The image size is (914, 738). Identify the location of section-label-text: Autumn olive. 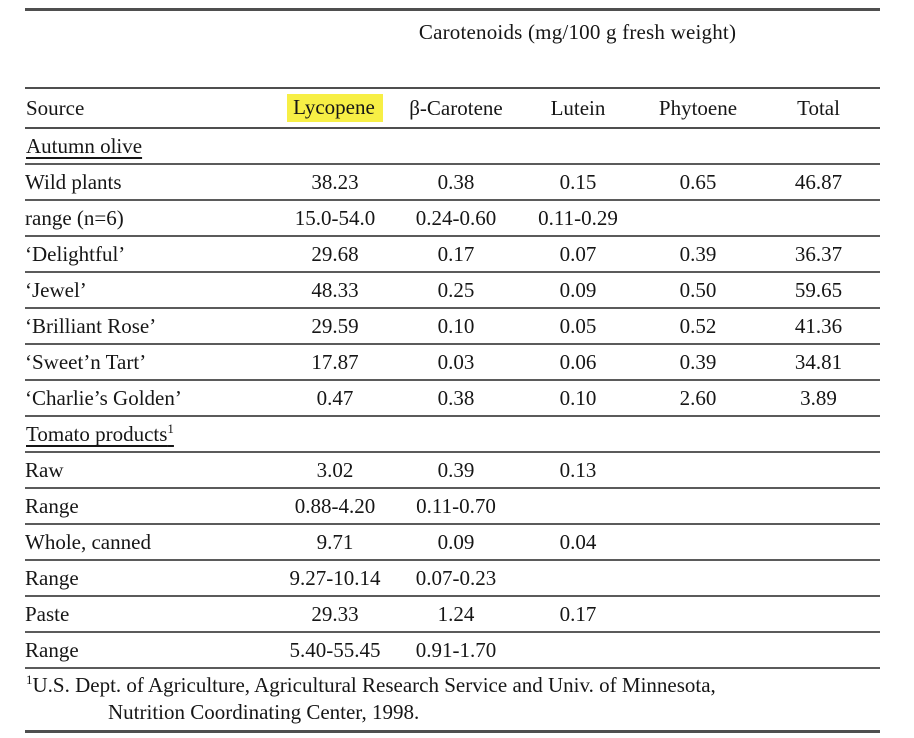
(84, 146).